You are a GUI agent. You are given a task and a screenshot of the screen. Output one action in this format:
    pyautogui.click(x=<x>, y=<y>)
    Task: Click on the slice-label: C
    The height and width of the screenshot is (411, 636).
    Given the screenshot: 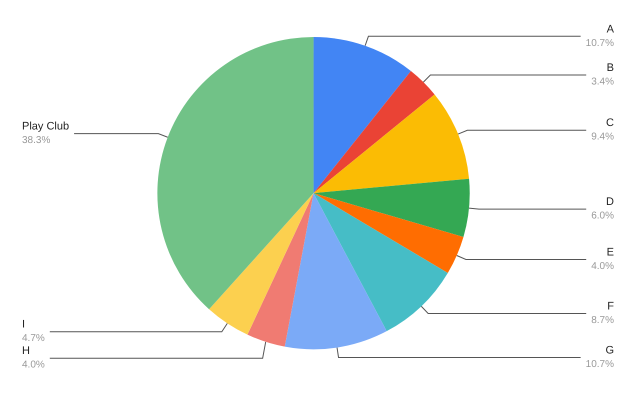 What is the action you would take?
    pyautogui.click(x=610, y=123)
    